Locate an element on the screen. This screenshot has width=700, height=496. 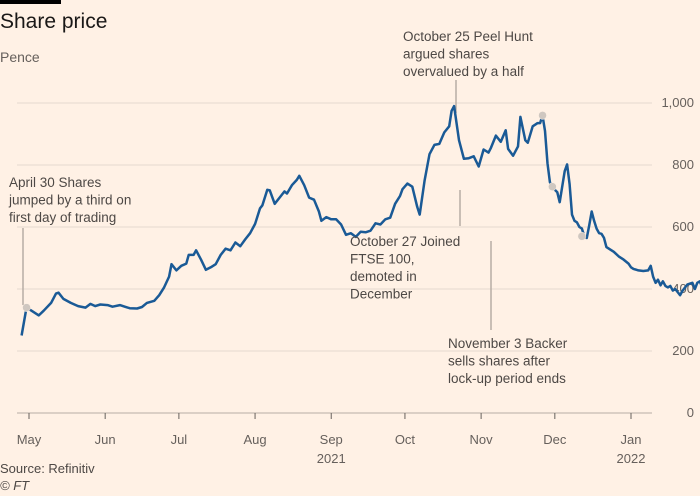
annotation-line: November 3 Backer is located at coordinates (508, 343).